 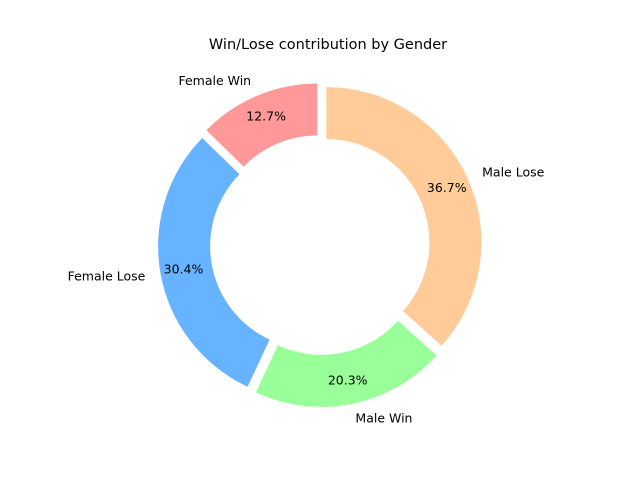 What do you see at coordinates (262, 125) in the screenshot?
I see `slice-female-win` at bounding box center [262, 125].